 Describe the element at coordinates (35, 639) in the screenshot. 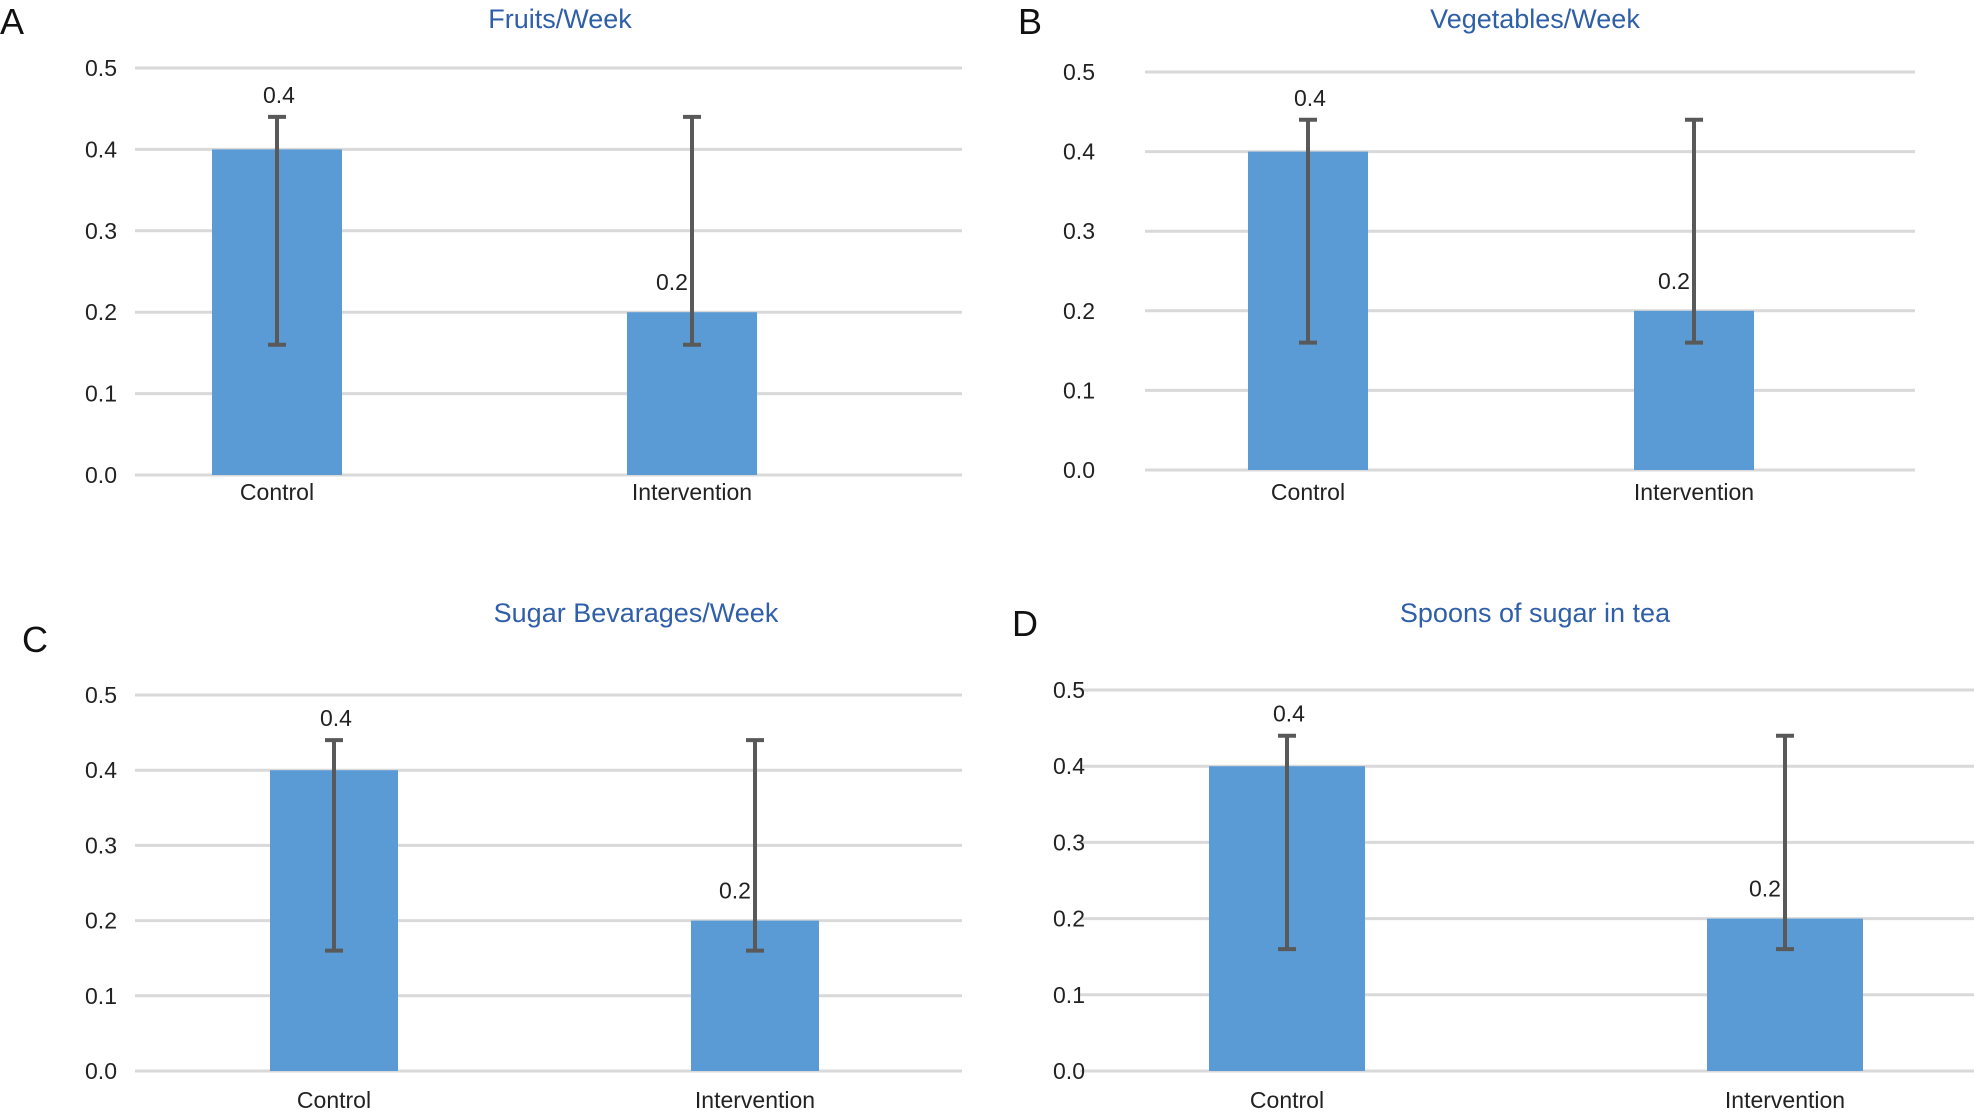

I see `panel-label: C` at that location.